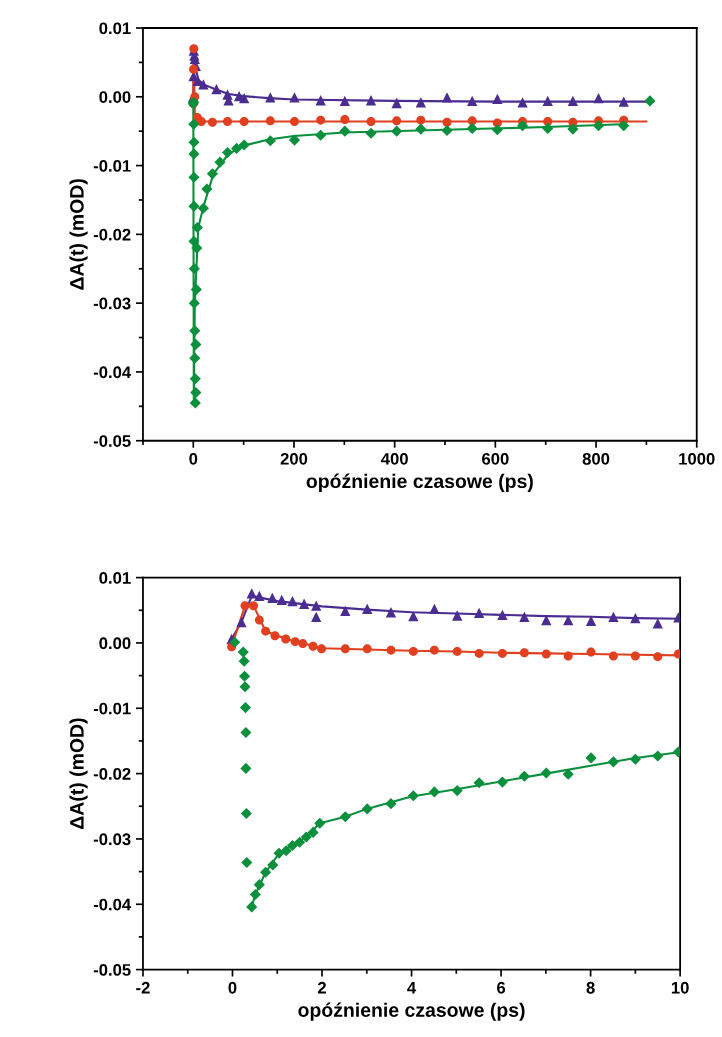  I want to click on x-tick-label: 600, so click(495, 458).